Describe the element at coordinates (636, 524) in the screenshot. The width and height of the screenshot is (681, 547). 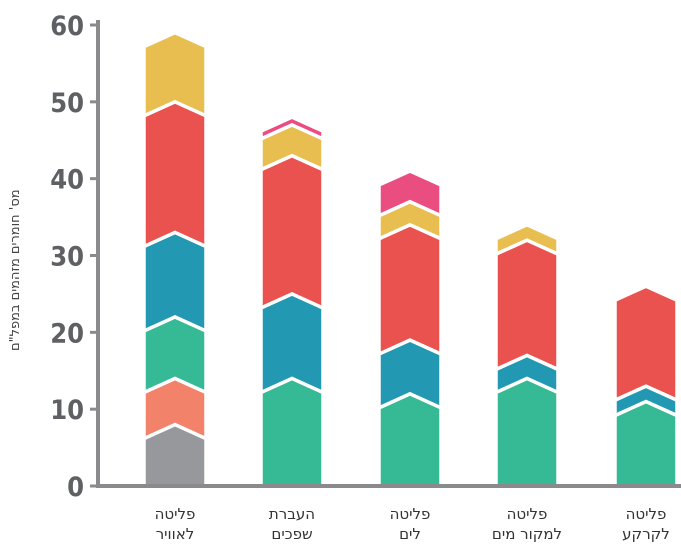
I see `x-category-label: פליטה לקרקע` at that location.